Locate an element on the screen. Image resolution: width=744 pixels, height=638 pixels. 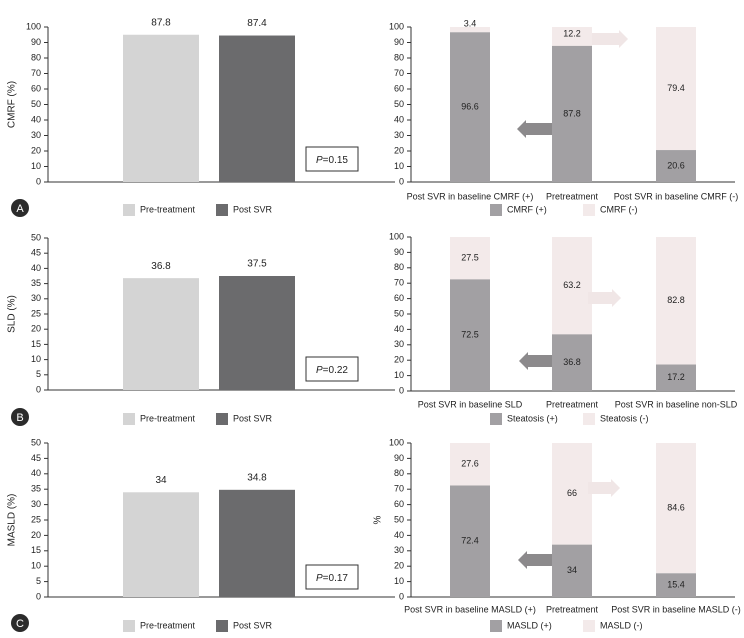
panel-b-left-legend-label: Pre-treatment is located at coordinates (168, 418).